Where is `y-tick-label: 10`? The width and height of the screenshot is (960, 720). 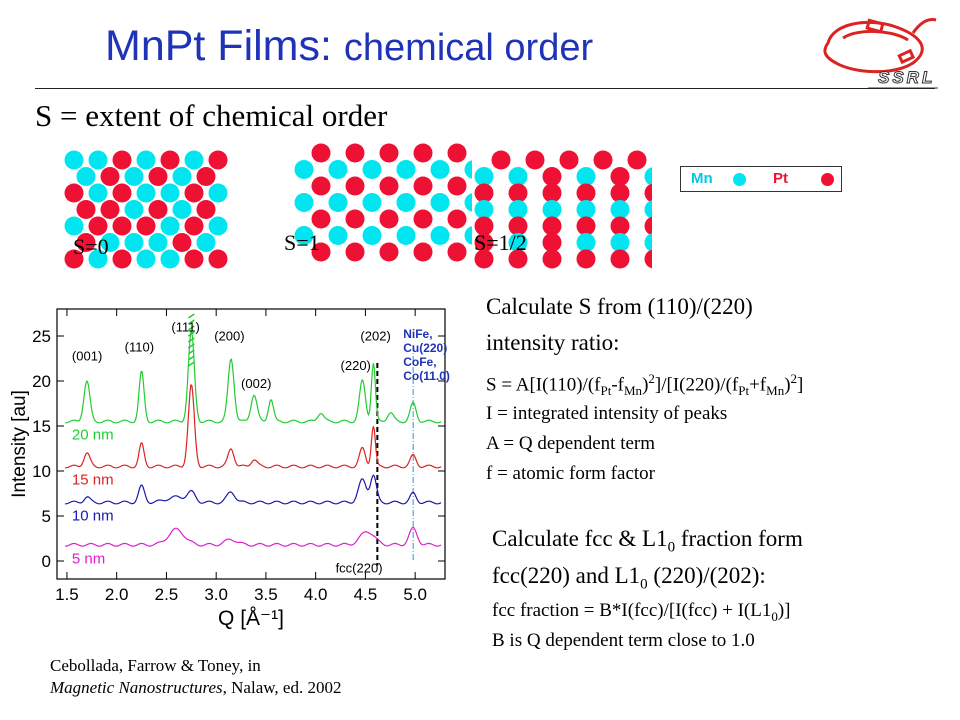 y-tick-label: 10 is located at coordinates (41, 471).